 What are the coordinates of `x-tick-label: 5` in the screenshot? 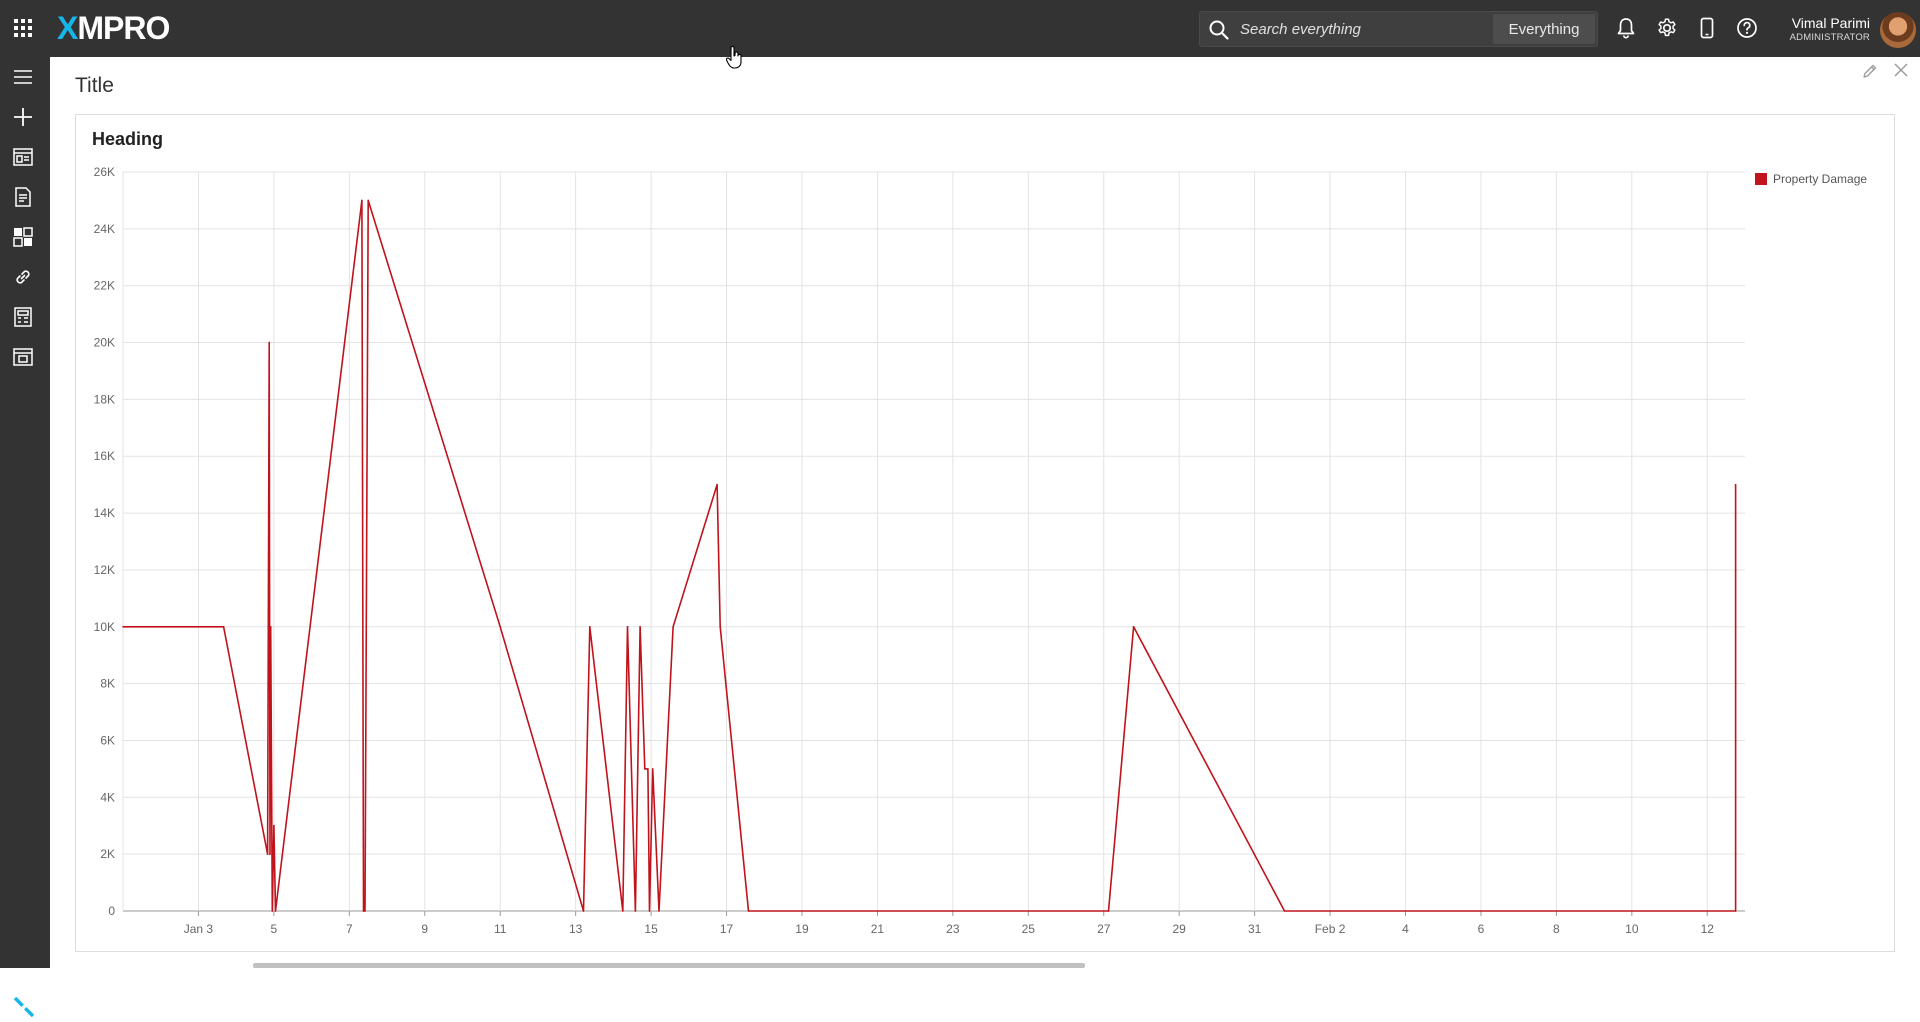 It's located at (274, 929).